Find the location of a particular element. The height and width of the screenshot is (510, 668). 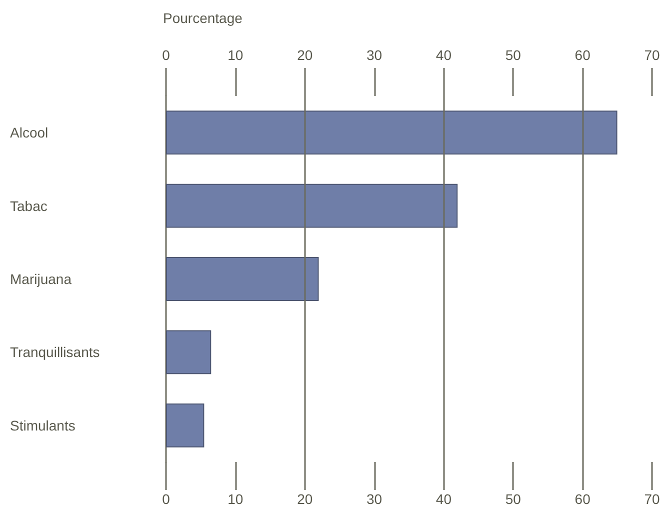

y-tick-label: Alcool is located at coordinates (29, 132).